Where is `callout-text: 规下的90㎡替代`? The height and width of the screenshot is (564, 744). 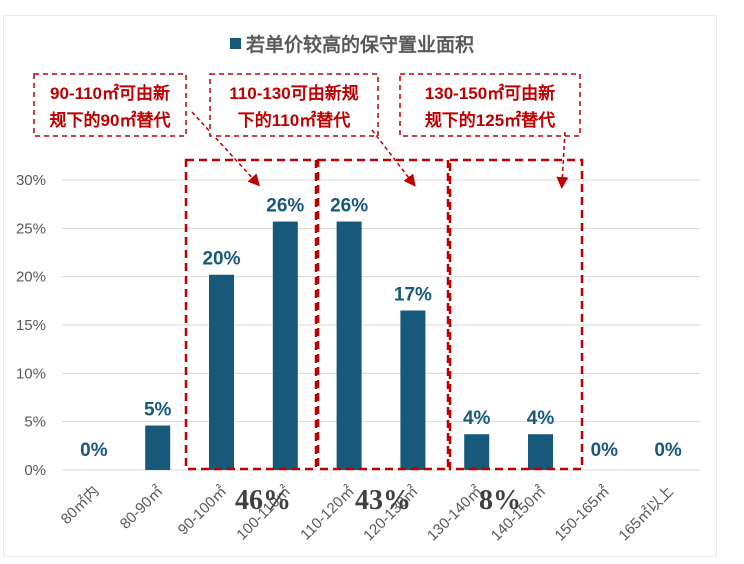
callout-text: 规下的90㎡替代 is located at coordinates (110, 120).